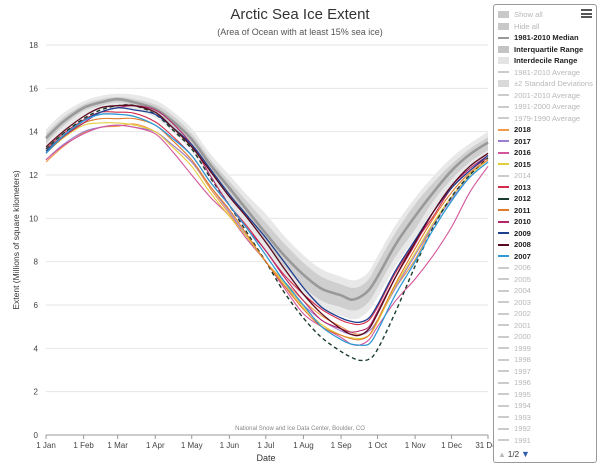  What do you see at coordinates (546, 314) in the screenshot?
I see `legend-item-2002: 2002` at bounding box center [546, 314].